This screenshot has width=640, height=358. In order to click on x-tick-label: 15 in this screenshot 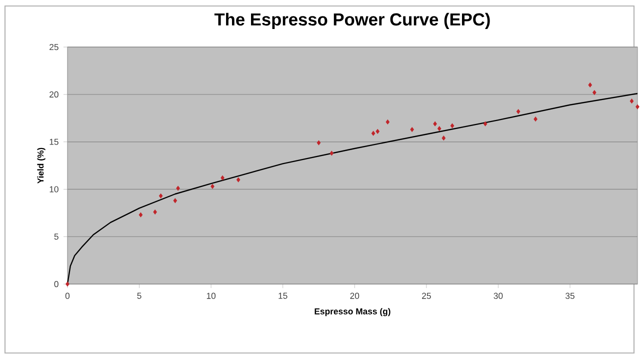, I will do `click(283, 295)`.